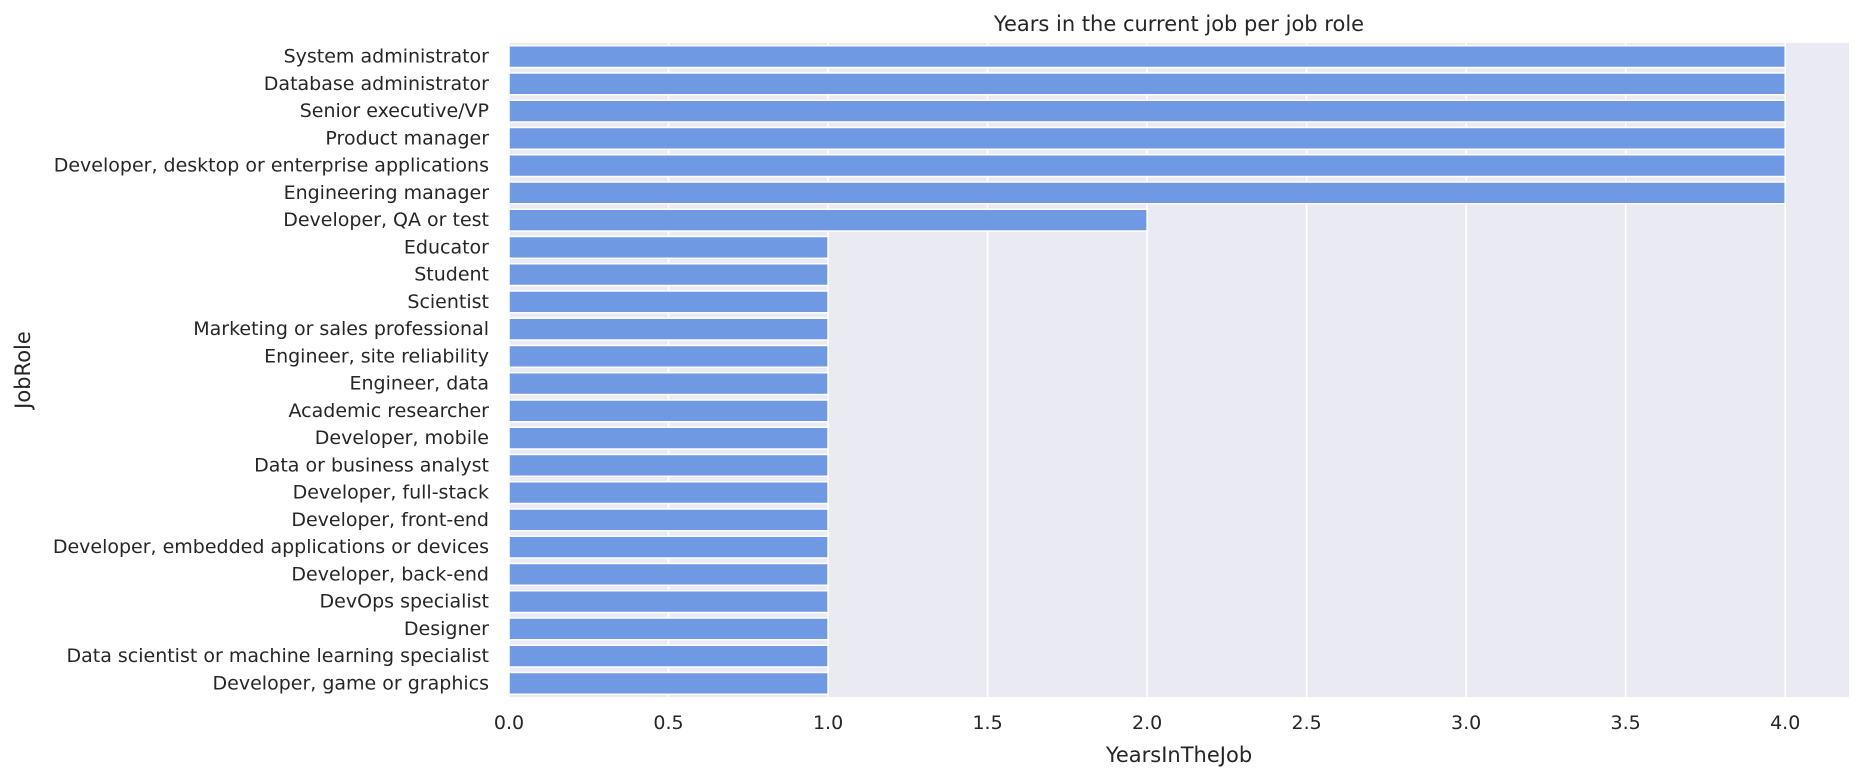 The image size is (1861, 781). I want to click on x-tick-label: 3.5, so click(1626, 723).